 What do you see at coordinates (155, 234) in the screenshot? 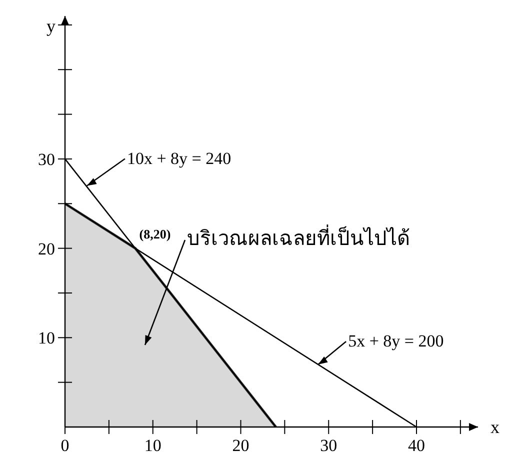
I see `annotation: (8,20)` at bounding box center [155, 234].